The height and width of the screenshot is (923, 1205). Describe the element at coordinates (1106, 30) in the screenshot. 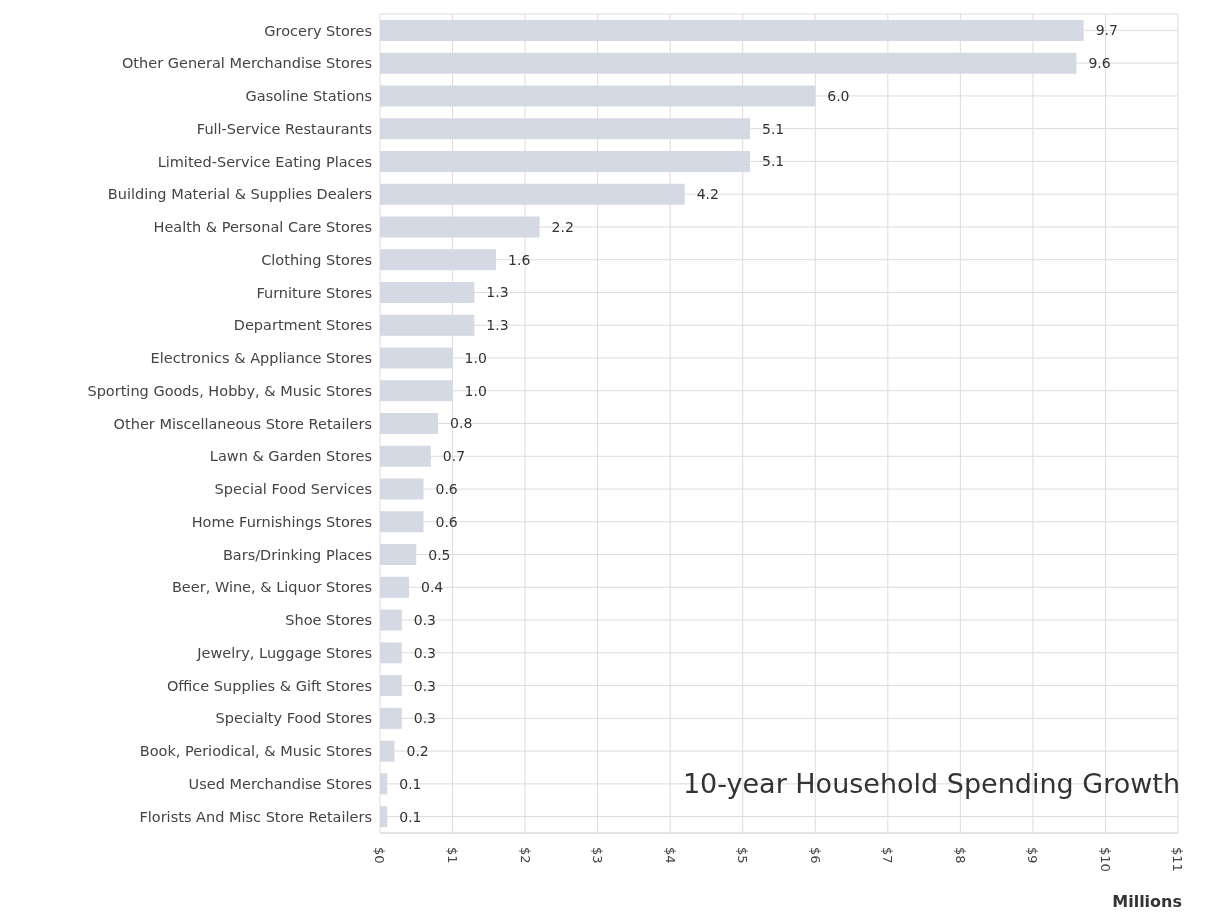

I see `data-label: 9.7` at that location.